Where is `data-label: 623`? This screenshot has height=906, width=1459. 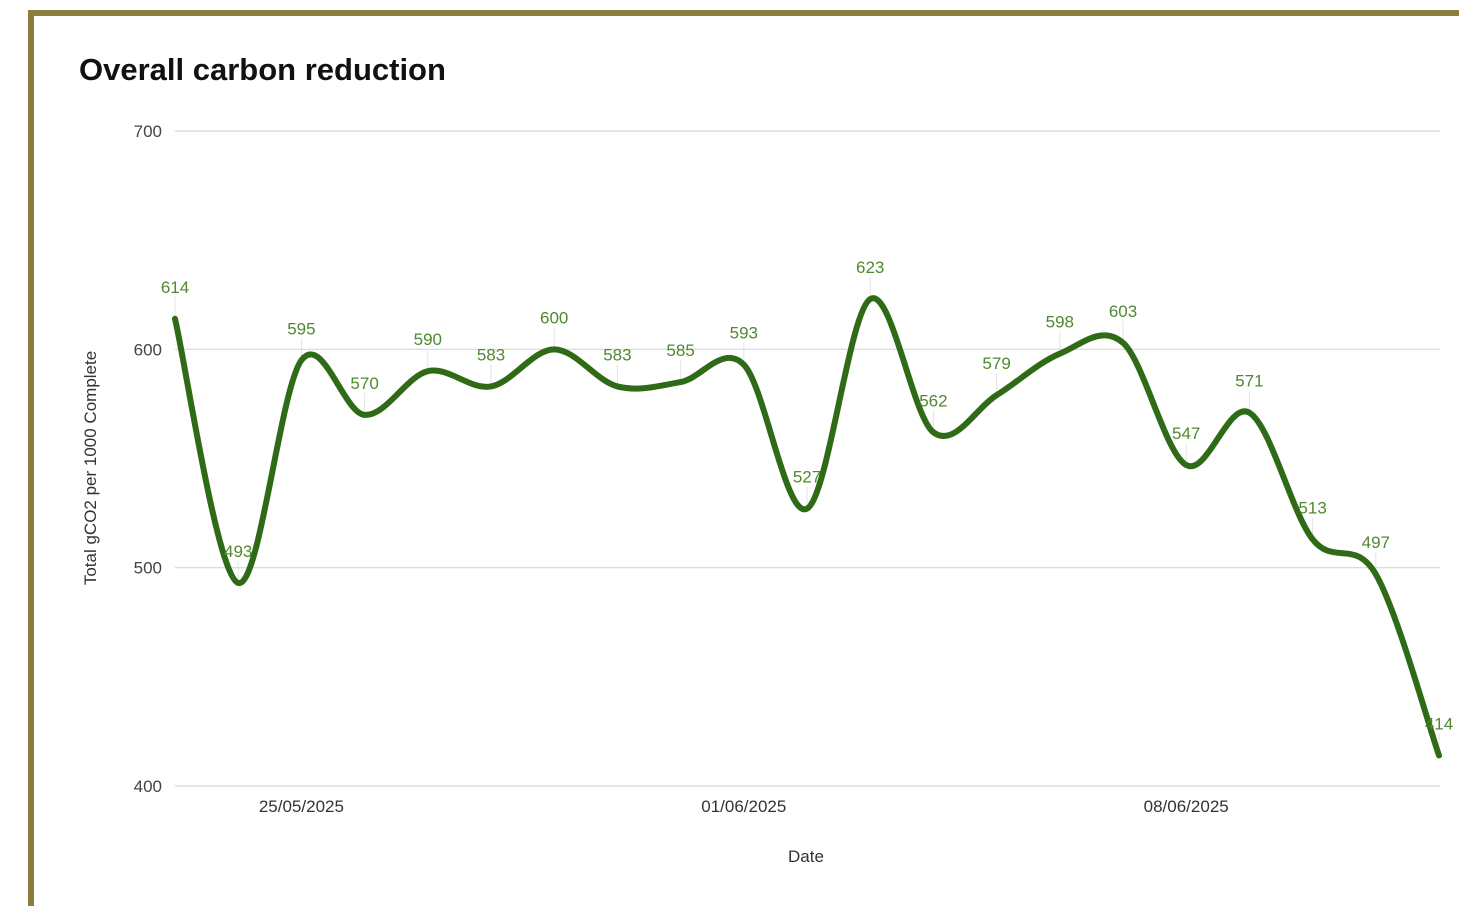
data-label: 623 is located at coordinates (870, 267).